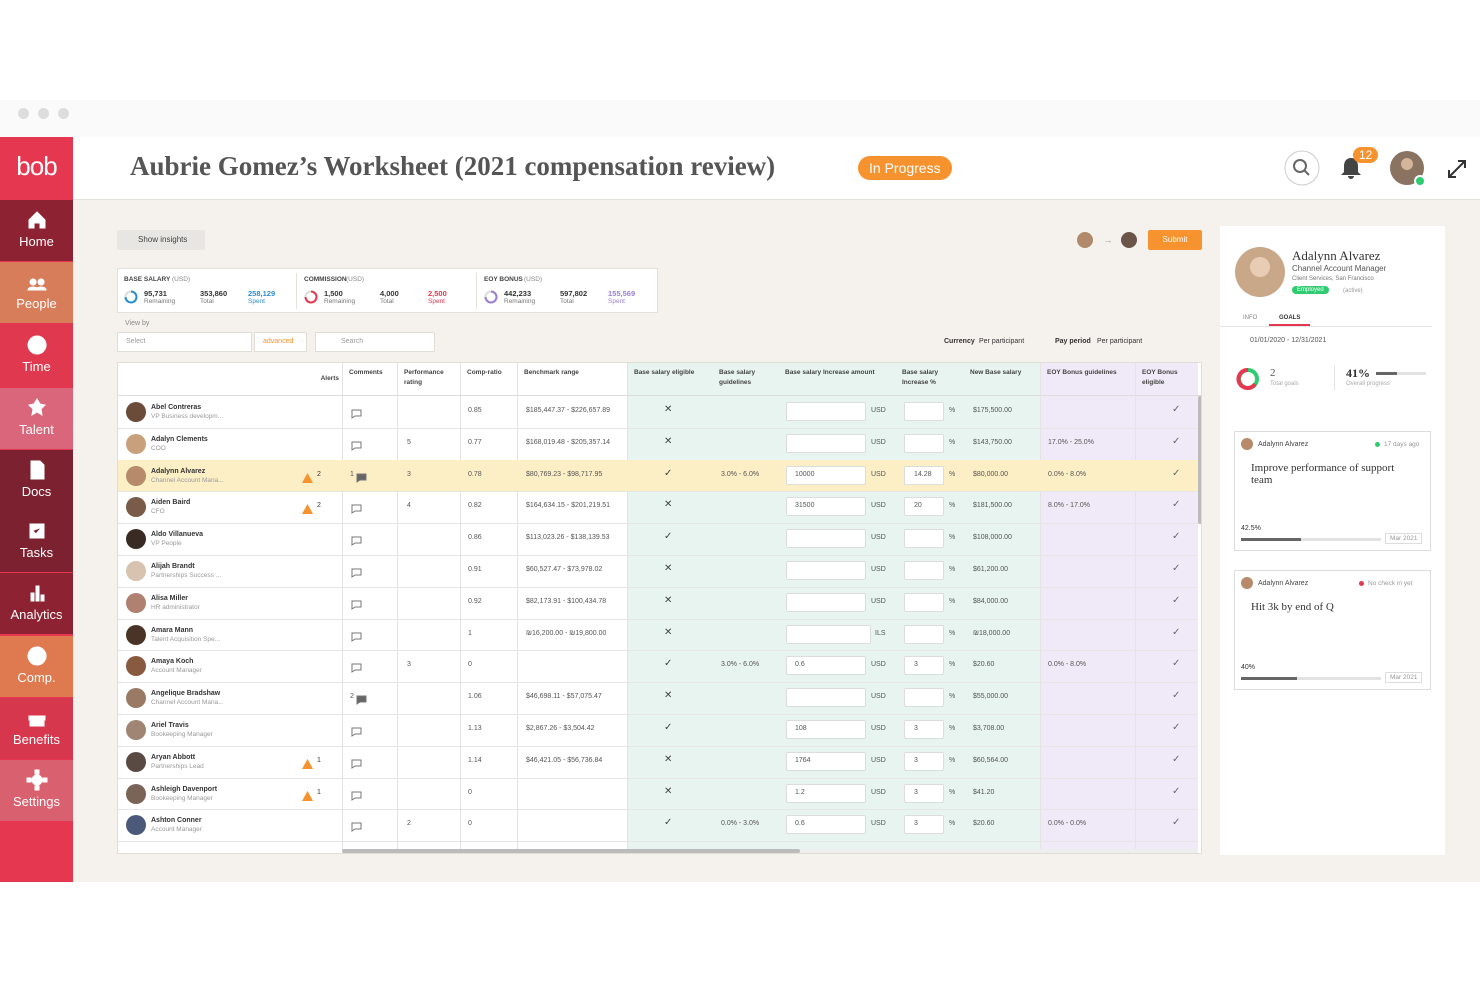  What do you see at coordinates (830, 372) in the screenshot?
I see `column-header: Base salary Increase amount` at bounding box center [830, 372].